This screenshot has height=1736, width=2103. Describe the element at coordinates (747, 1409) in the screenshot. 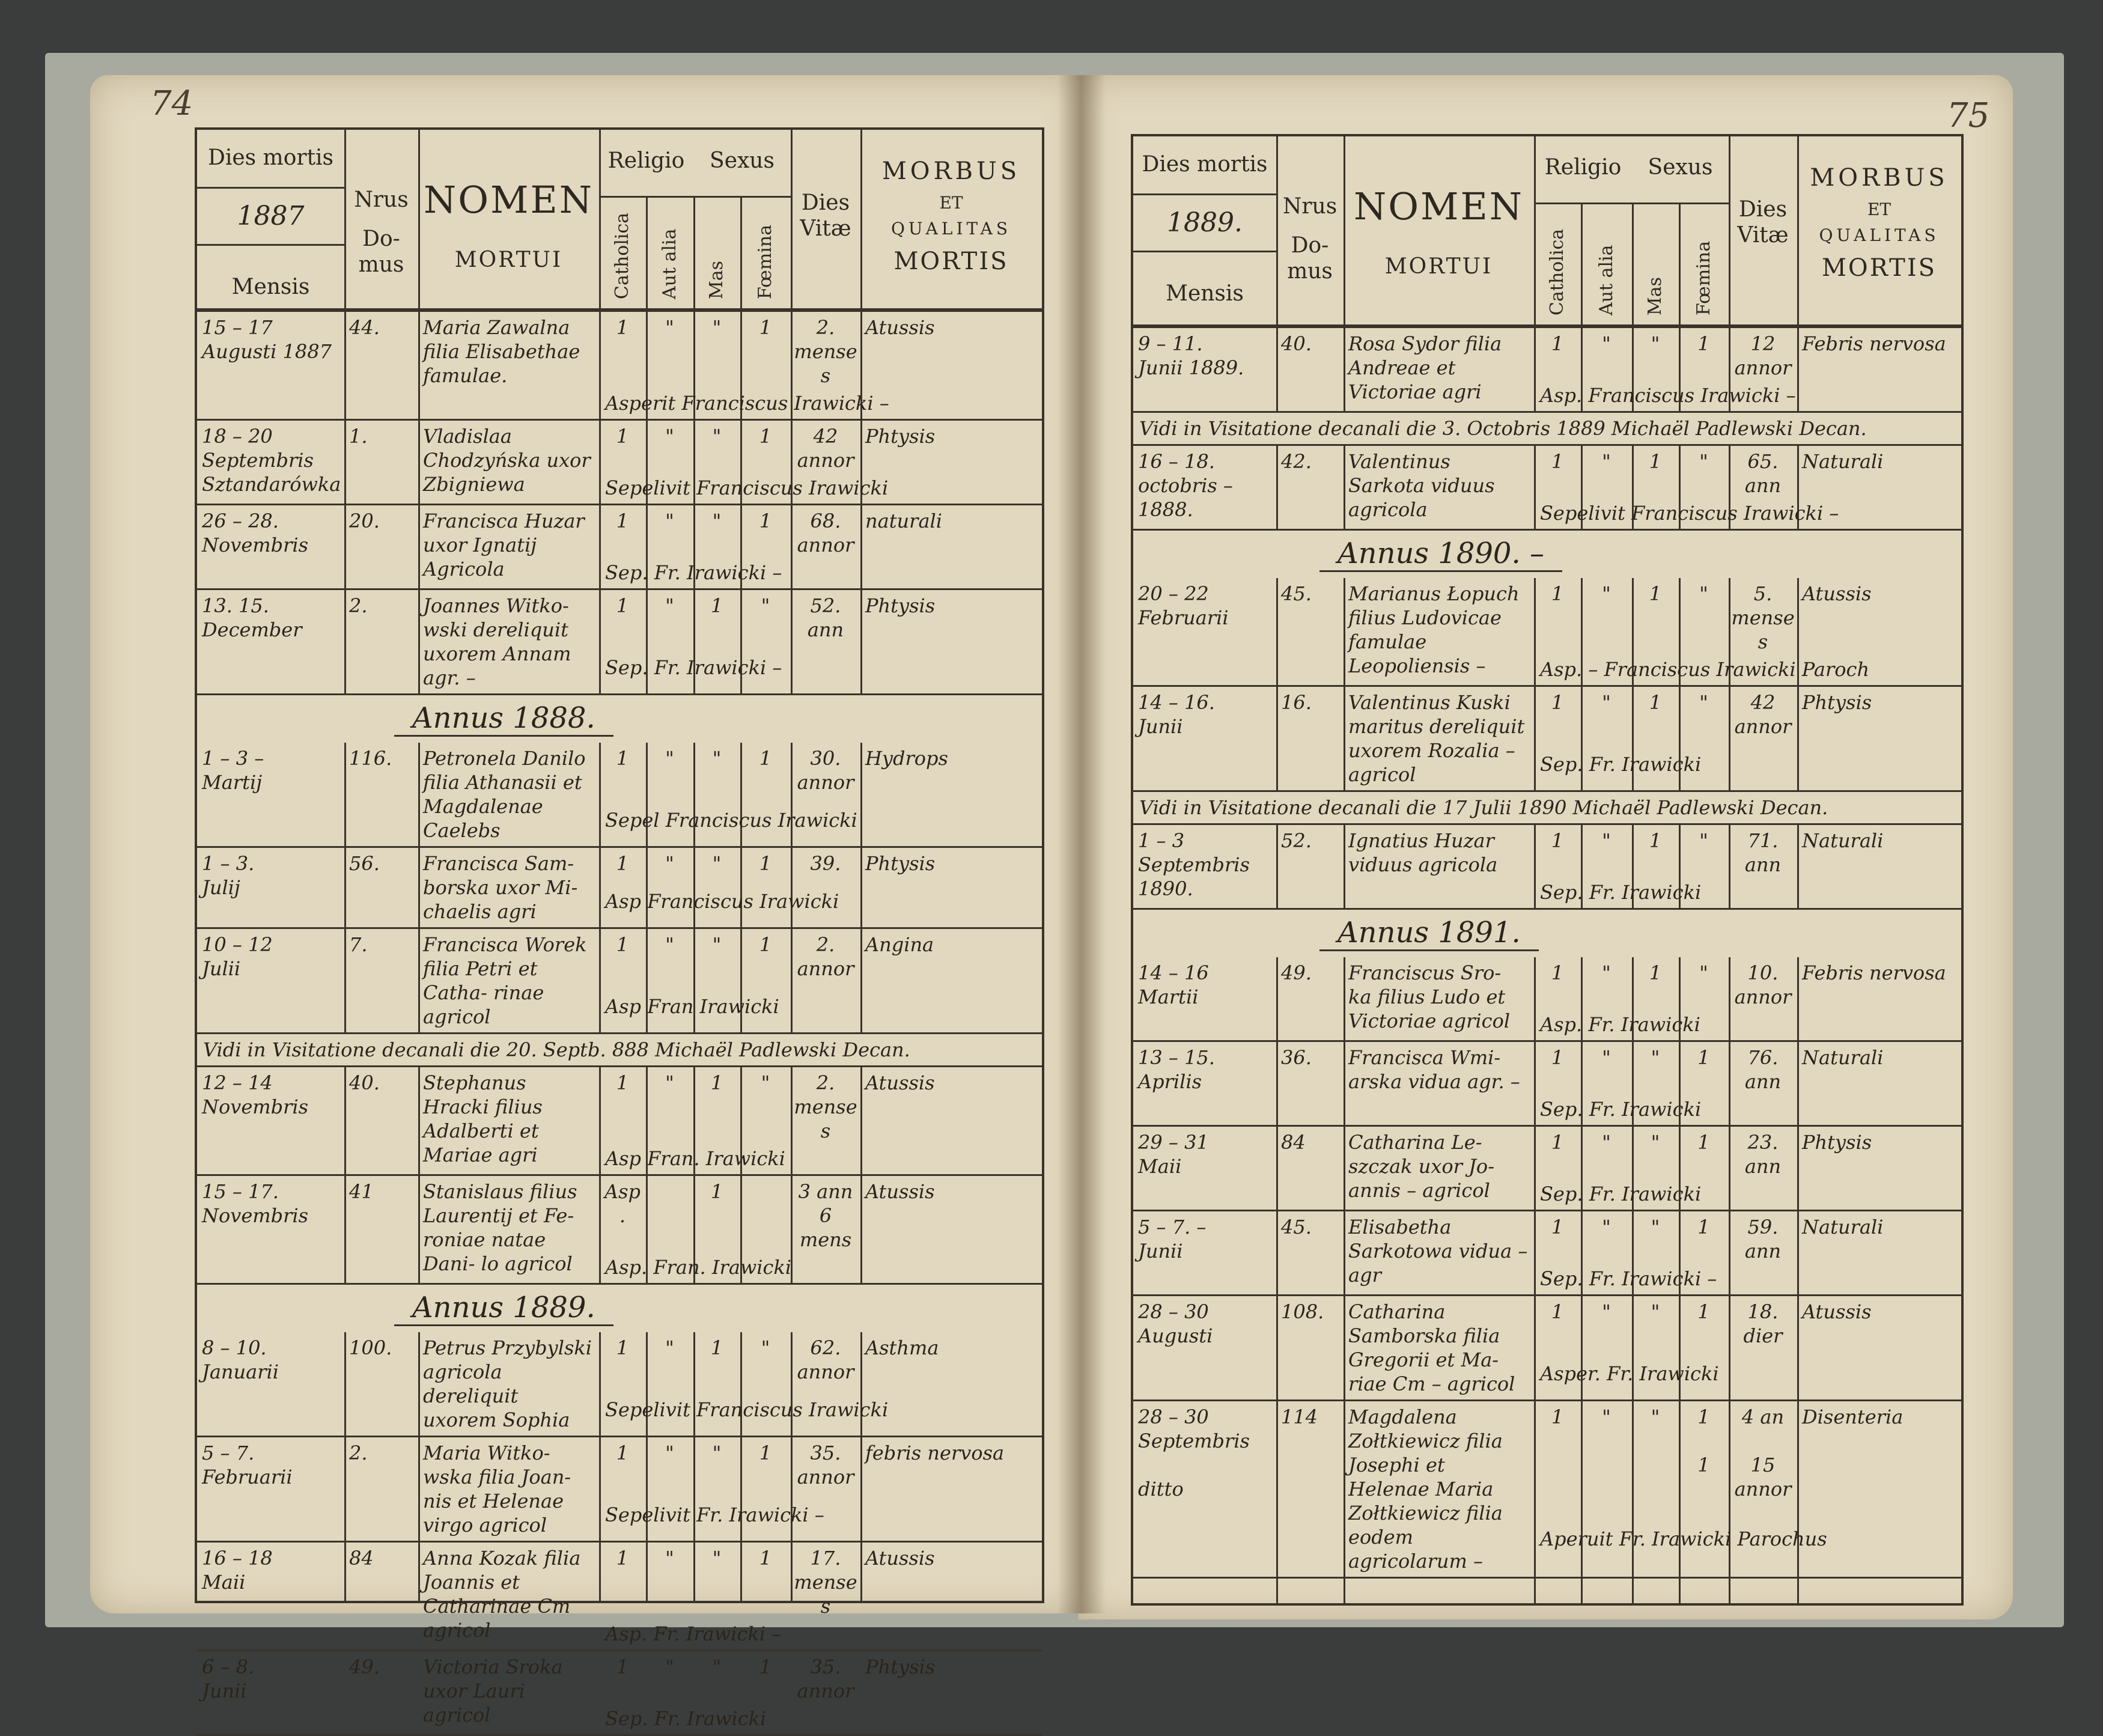

I see `burial-note: Sepelivit Franciscus Irawicki` at that location.